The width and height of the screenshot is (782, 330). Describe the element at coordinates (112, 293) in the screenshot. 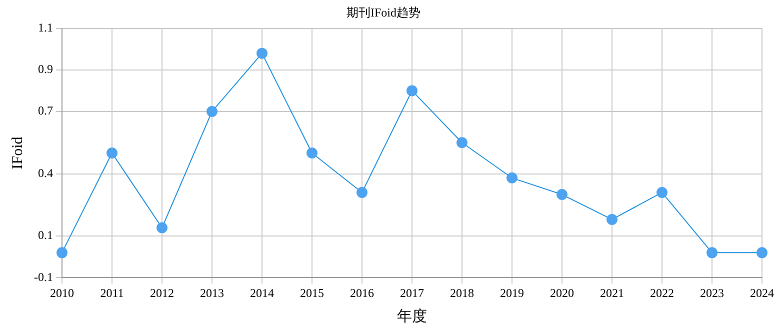

I see `x-tick-label: 2011` at that location.